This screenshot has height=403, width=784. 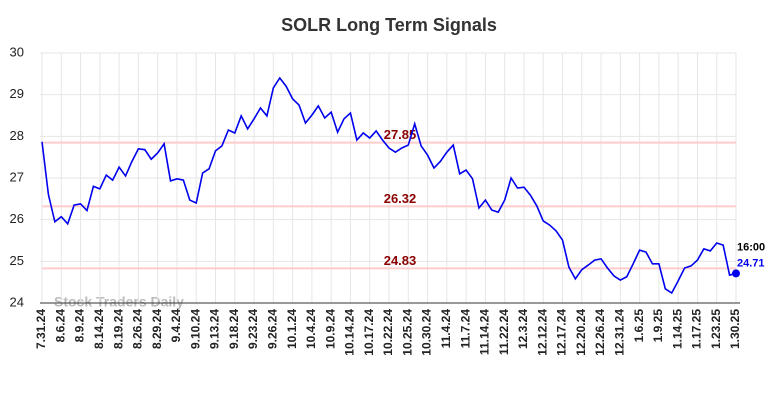 I want to click on x-tick-label: 12.26.24, so click(x=600, y=332).